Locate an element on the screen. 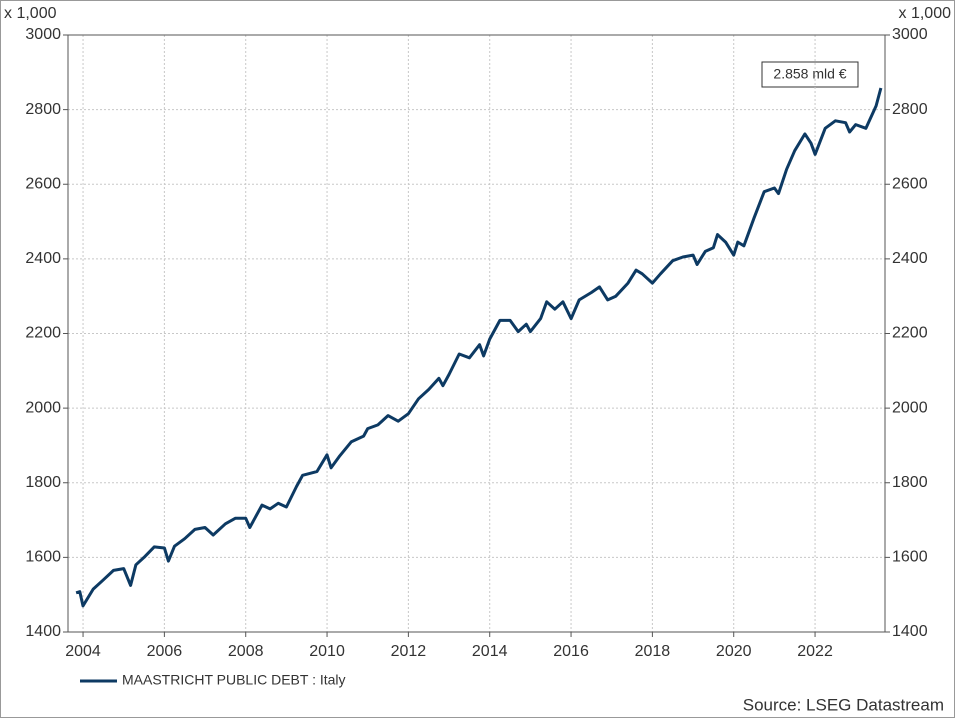  y2-tick-label: 1400 is located at coordinates (910, 631).